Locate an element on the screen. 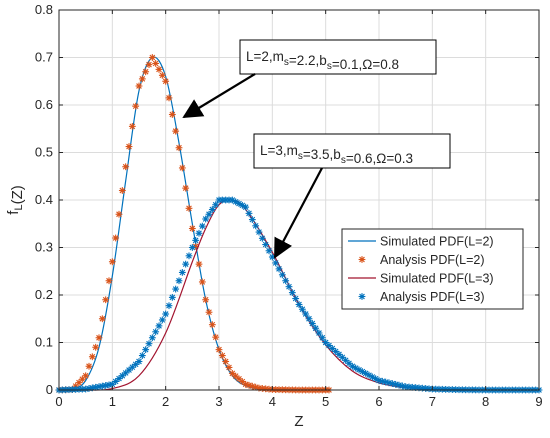 The width and height of the screenshot is (550, 438). x-tick-label: 9 is located at coordinates (538, 401).